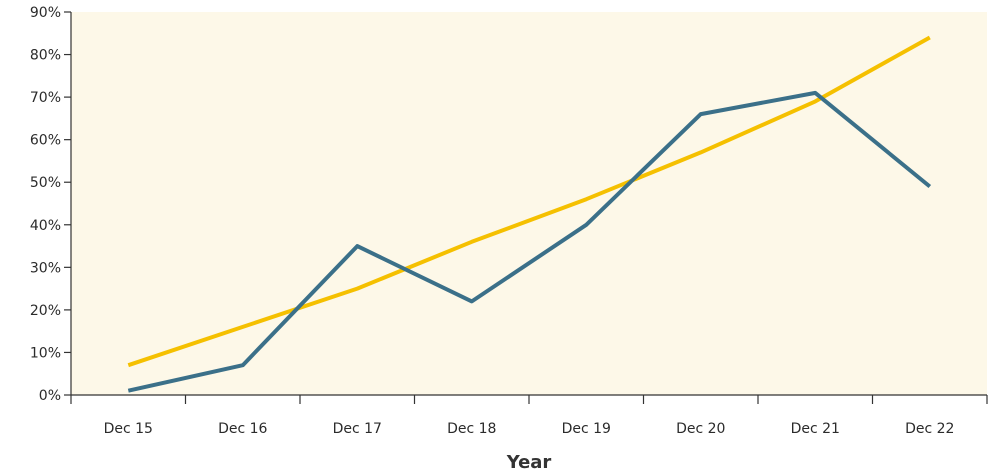 The height and width of the screenshot is (475, 992). What do you see at coordinates (45, 353) in the screenshot?
I see `y-tick-label: 10%` at bounding box center [45, 353].